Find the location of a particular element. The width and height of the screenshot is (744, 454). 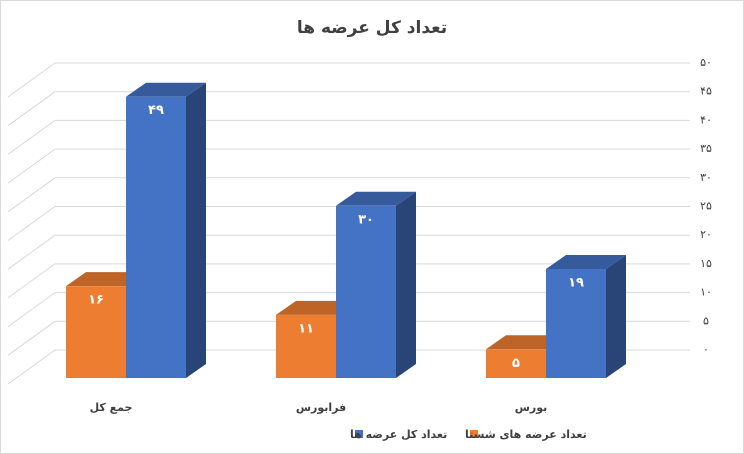

y-tick-label: ۵ is located at coordinates (706, 320).